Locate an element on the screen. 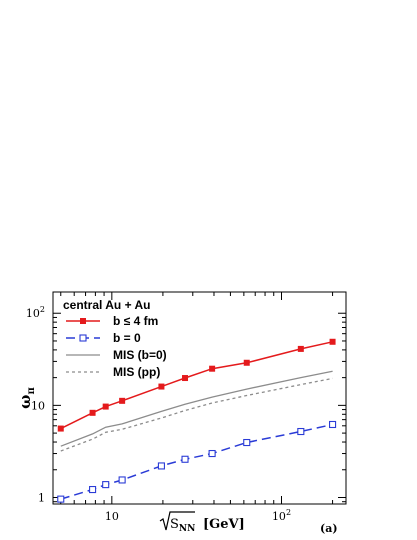 The height and width of the screenshot is (540, 417). x-axis-title-sub: NN is located at coordinates (187, 529).